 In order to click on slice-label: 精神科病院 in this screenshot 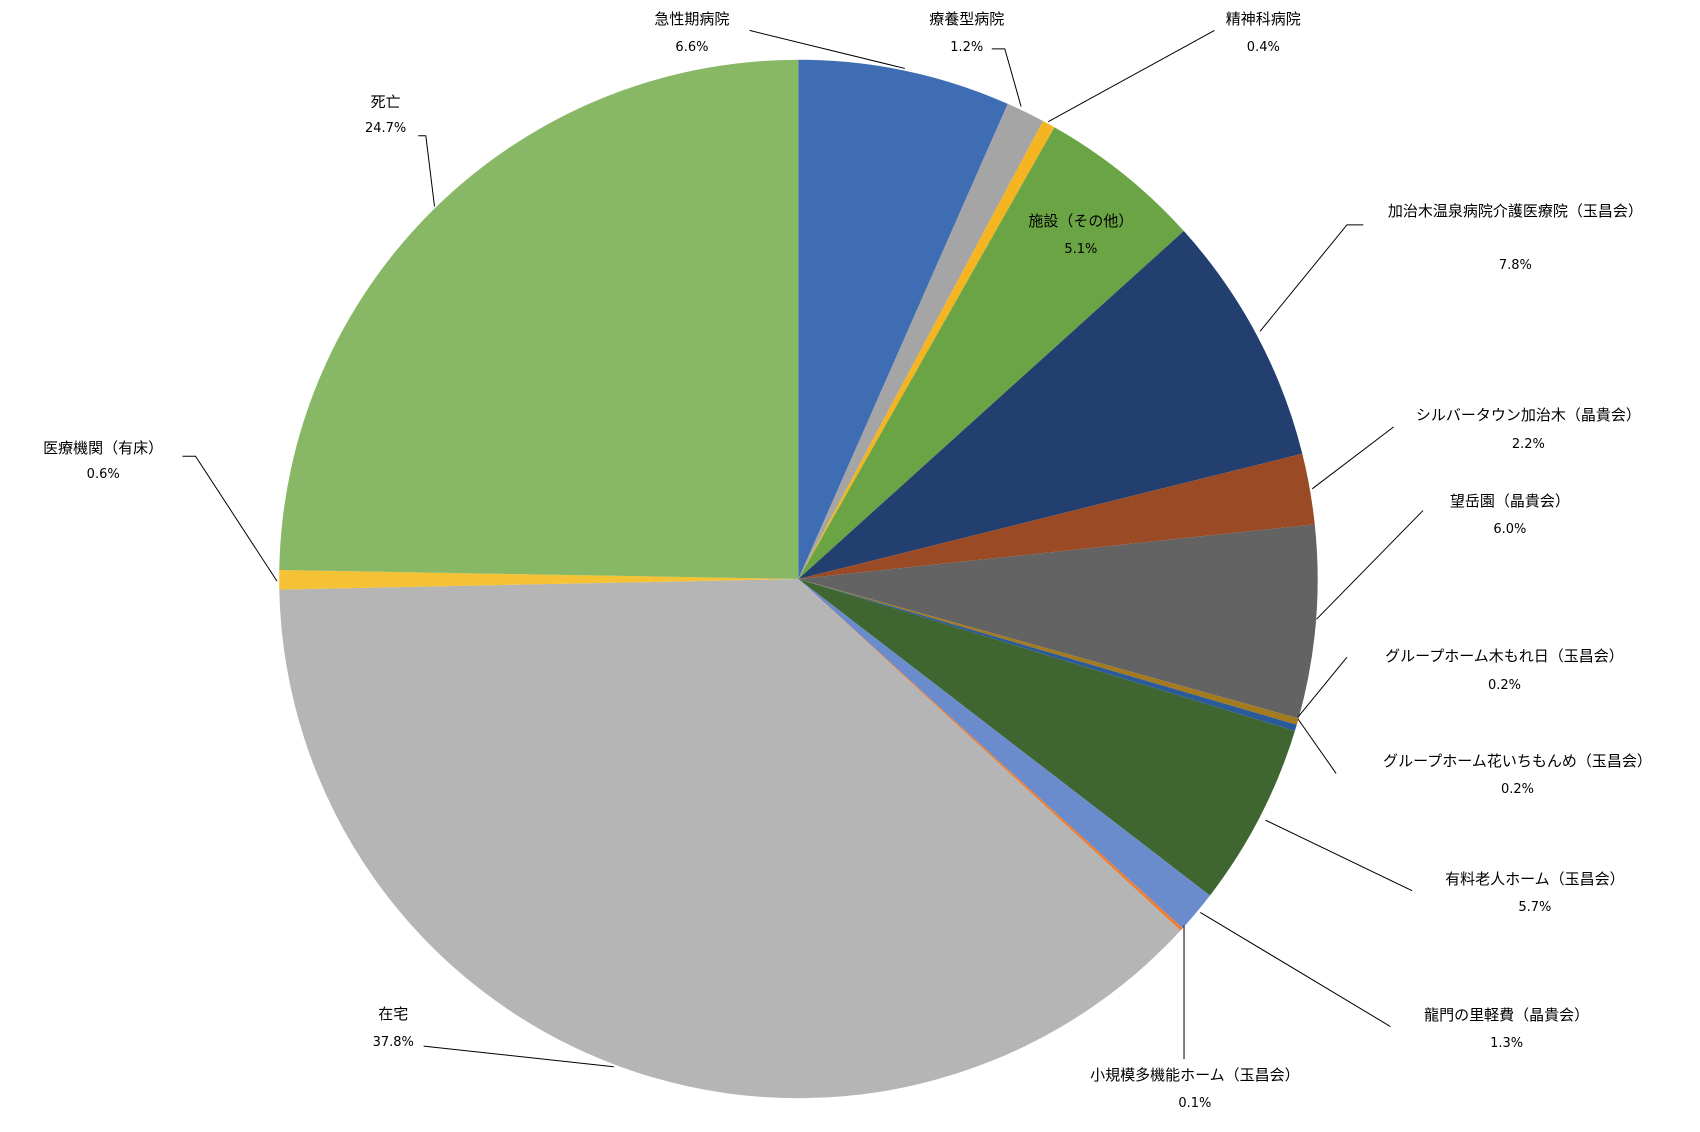, I will do `click(1263, 18)`.